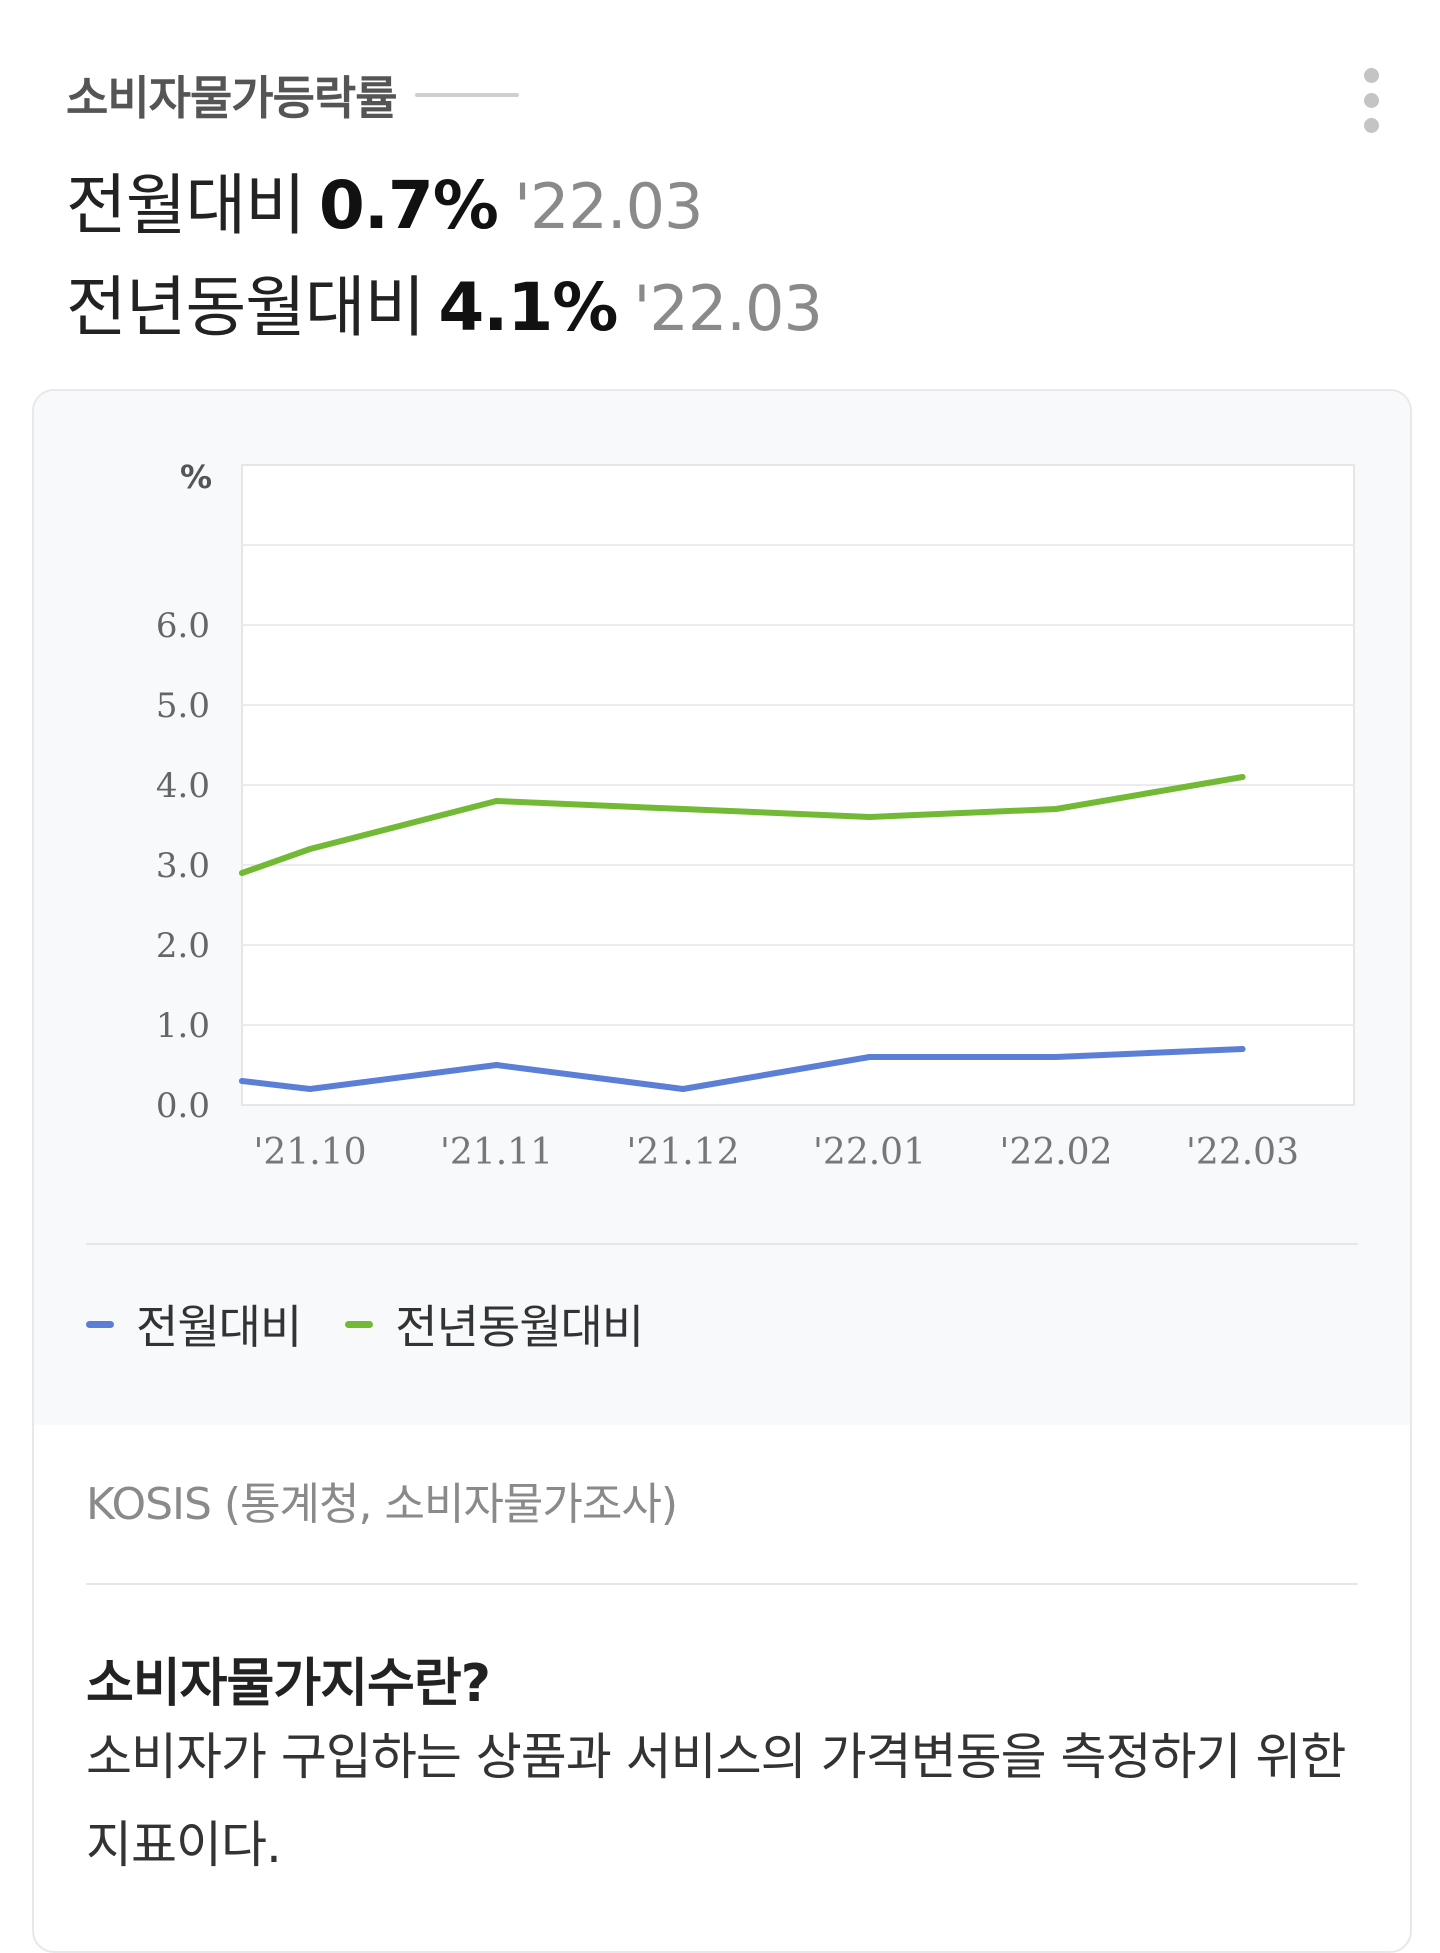  What do you see at coordinates (716, 1801) in the screenshot?
I see `info-description: 소비자가 구입하는 상품과 서비스의 가격변동을 측정하기 위한 지표이다.` at bounding box center [716, 1801].